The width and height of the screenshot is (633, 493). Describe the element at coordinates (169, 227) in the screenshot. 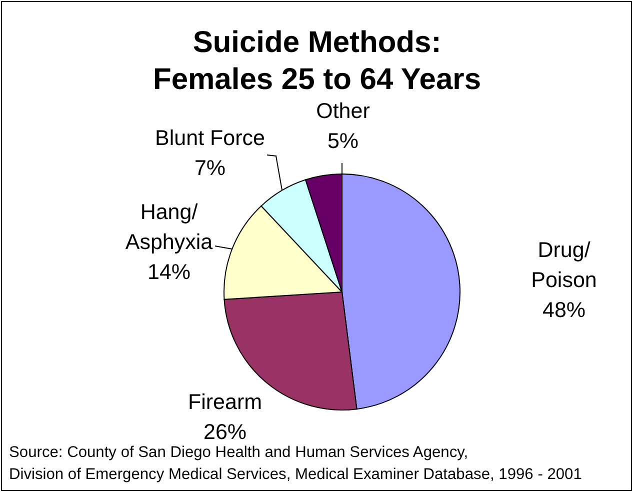

I see `slice-label: Hang/Asphyxia` at that location.